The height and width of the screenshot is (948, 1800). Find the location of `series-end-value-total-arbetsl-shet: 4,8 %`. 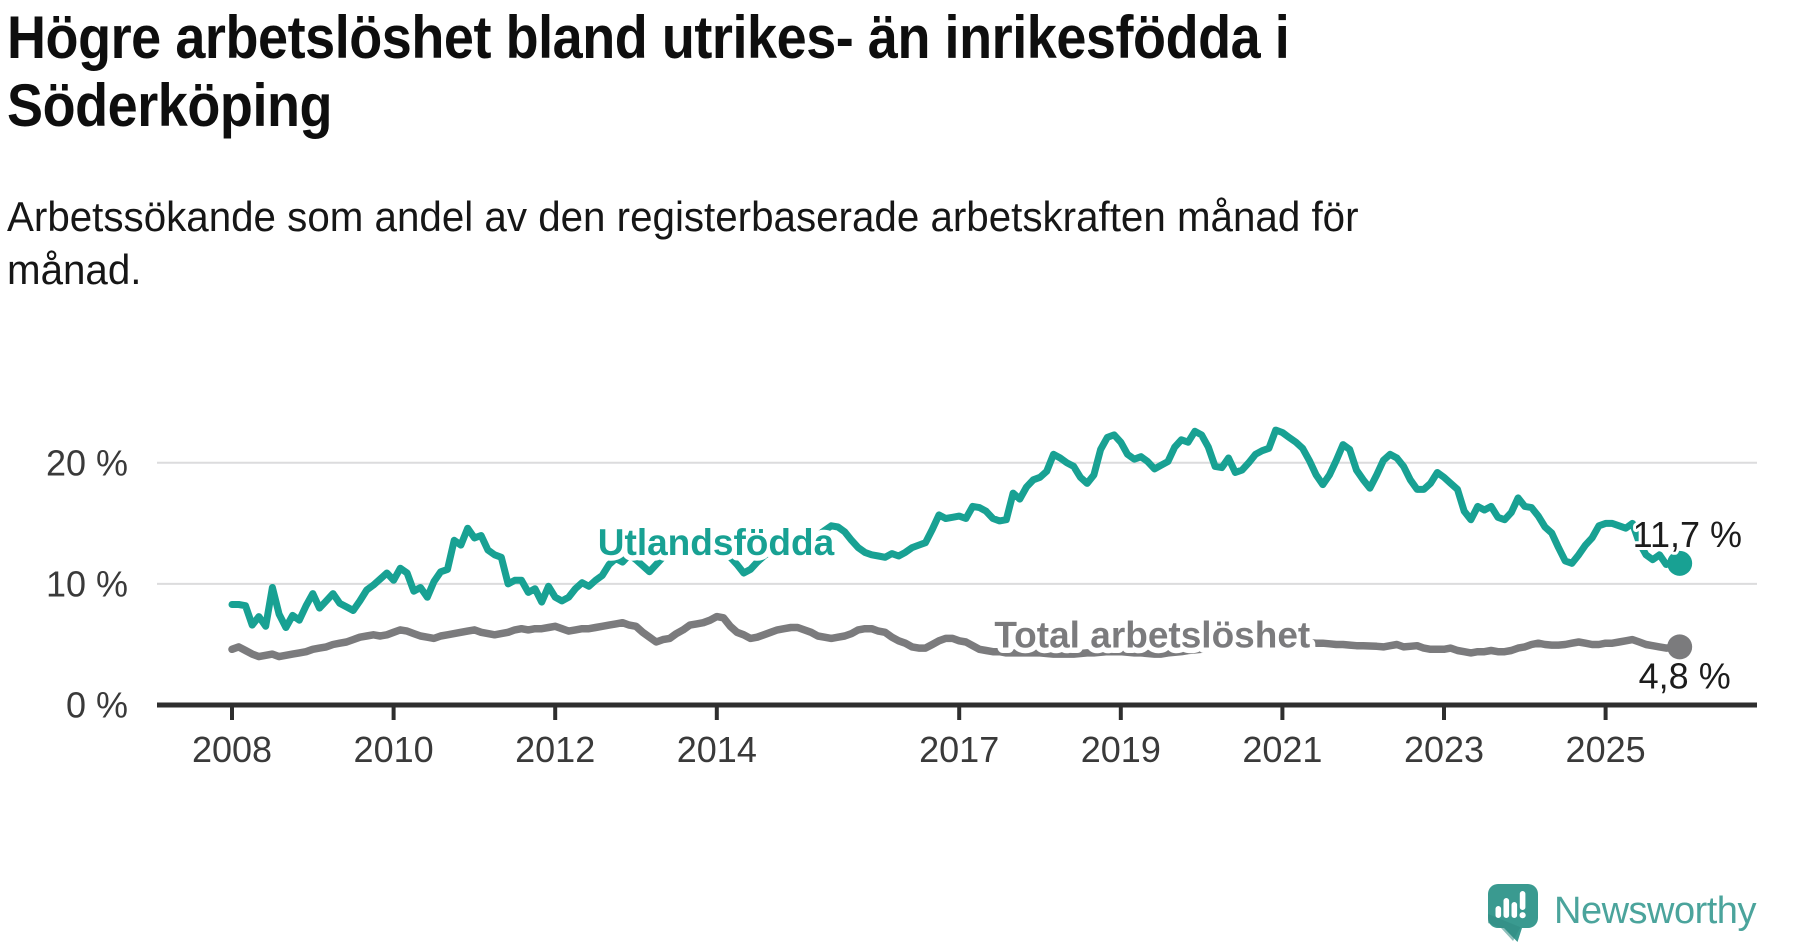

series-end-value-total-arbetsl-shet: 4,8 % is located at coordinates (1685, 675).